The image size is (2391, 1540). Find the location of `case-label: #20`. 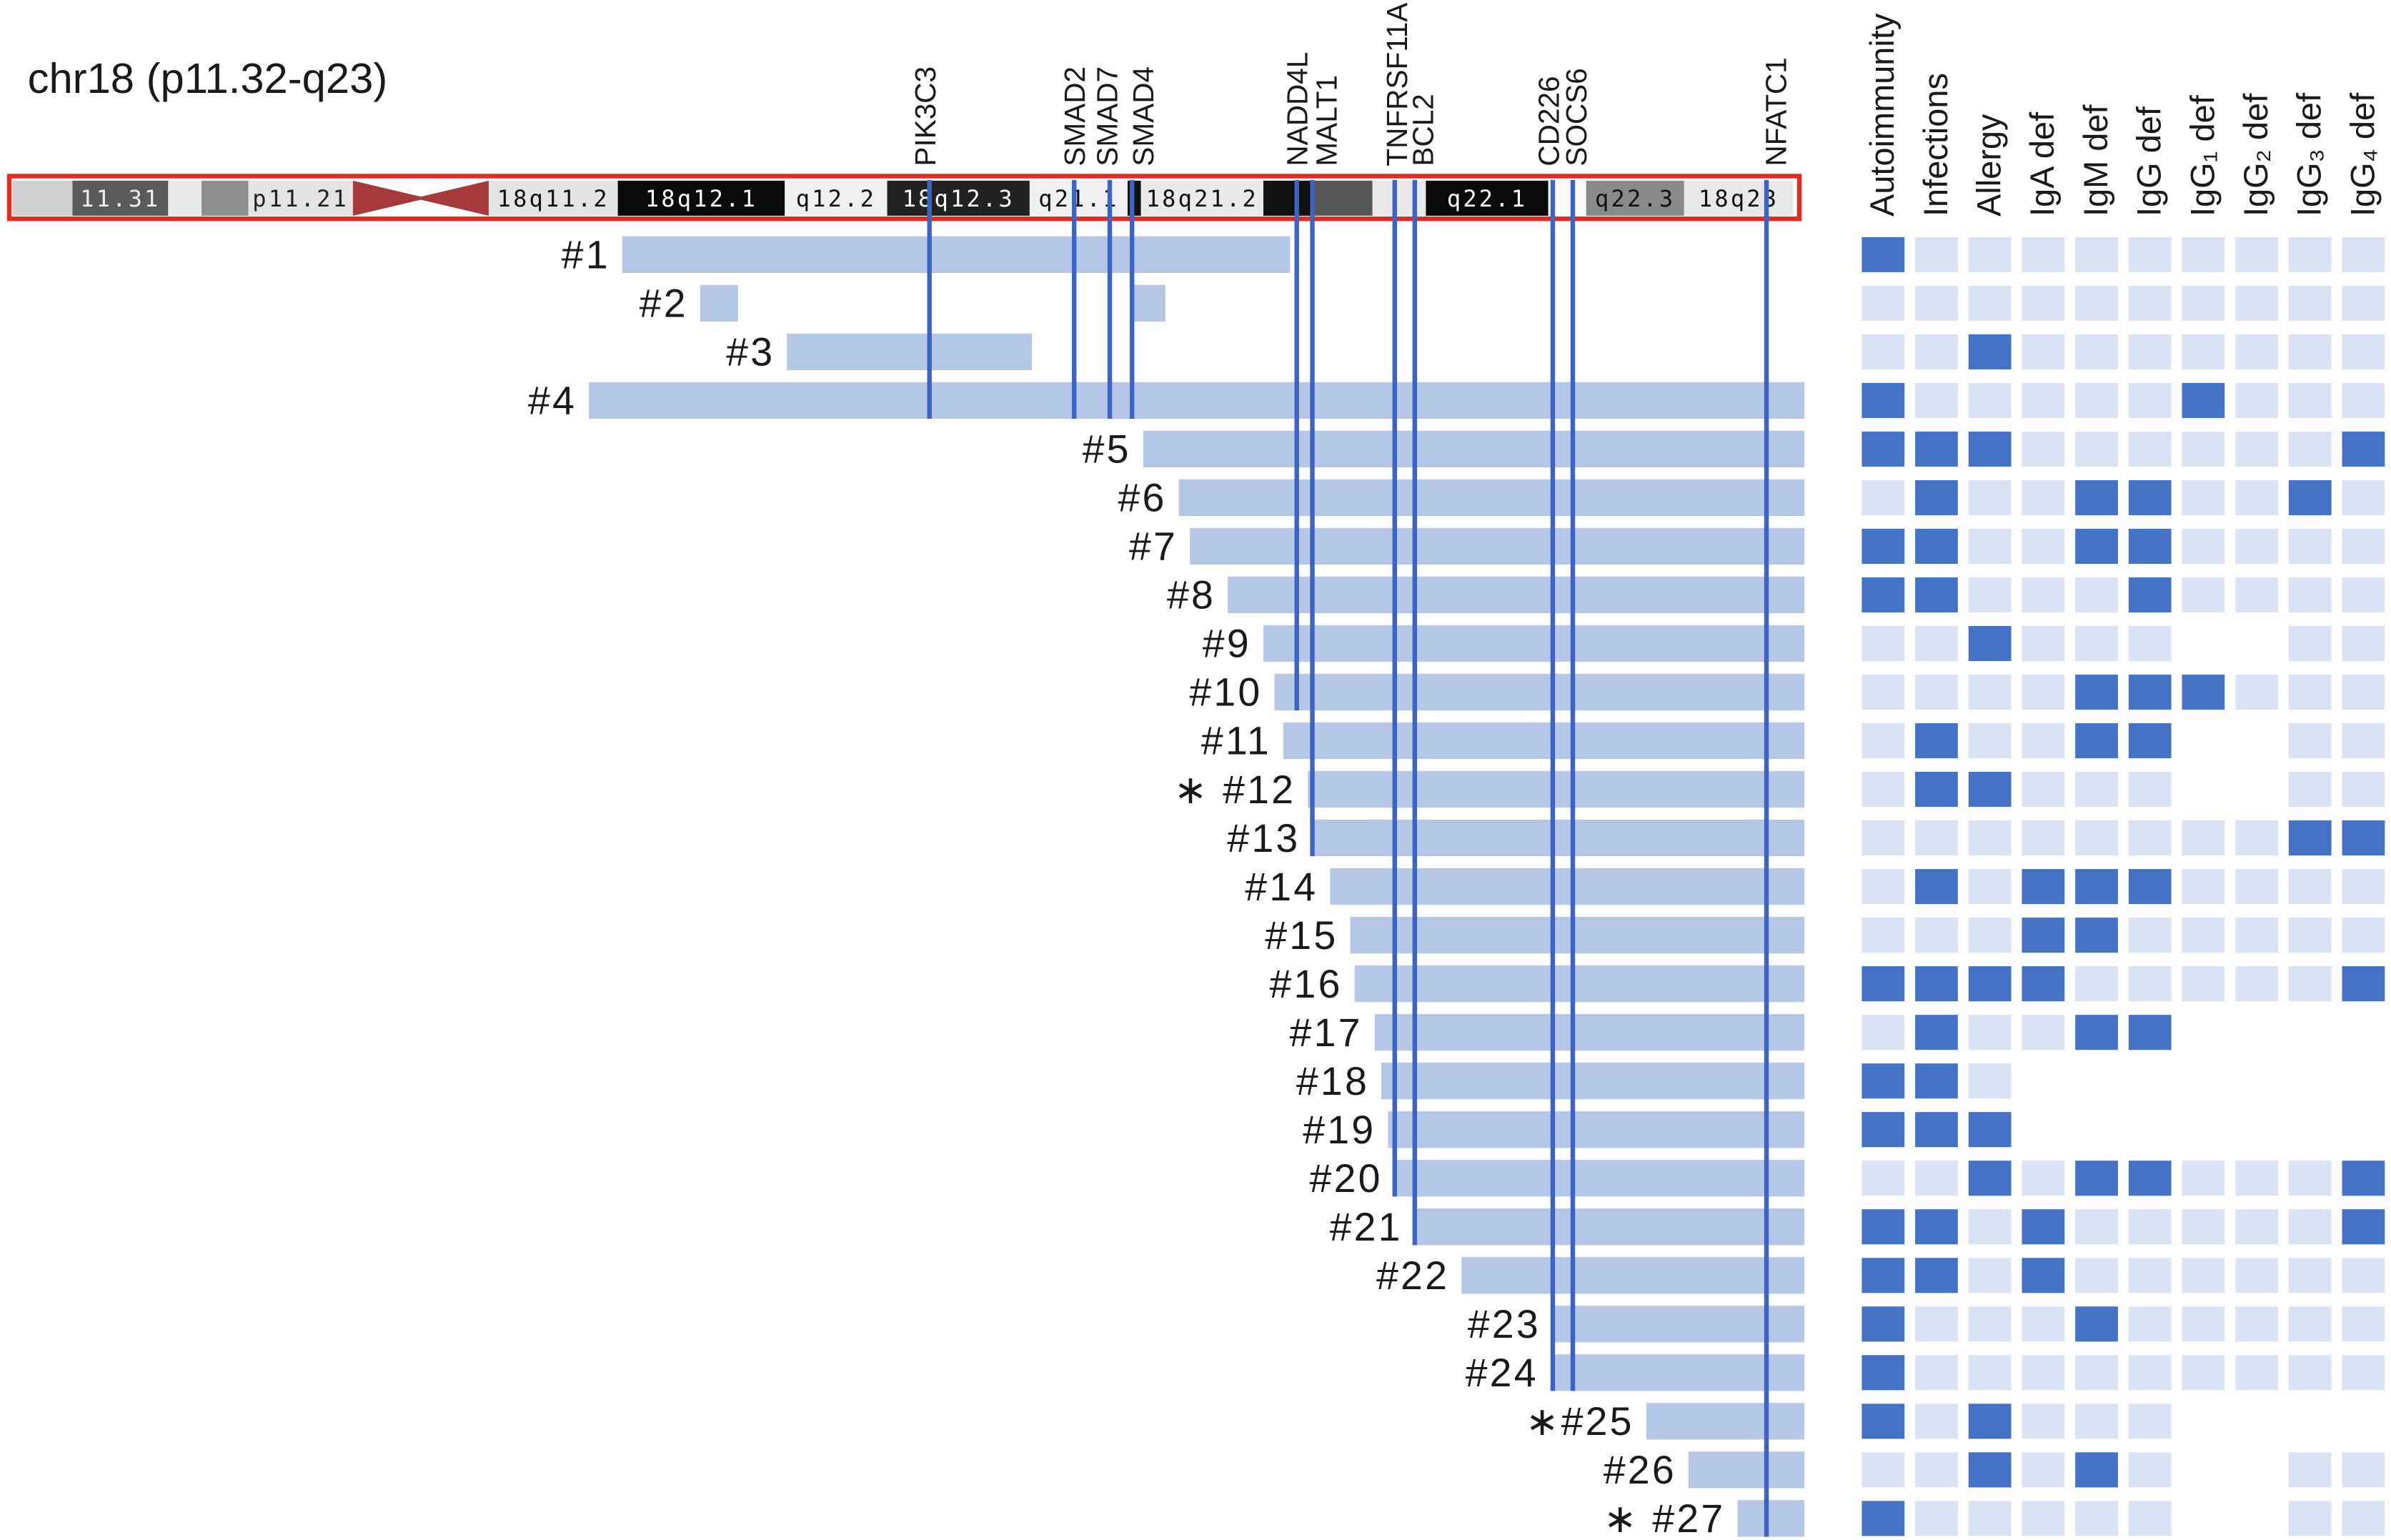

case-label: #20 is located at coordinates (1346, 1178).